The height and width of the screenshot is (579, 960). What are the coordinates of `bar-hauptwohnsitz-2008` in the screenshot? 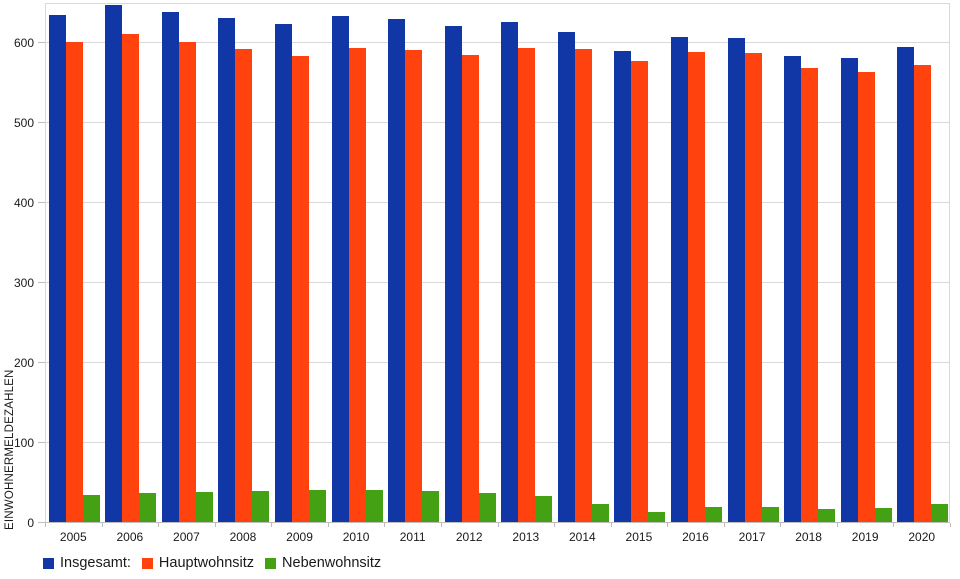 It's located at (244, 285).